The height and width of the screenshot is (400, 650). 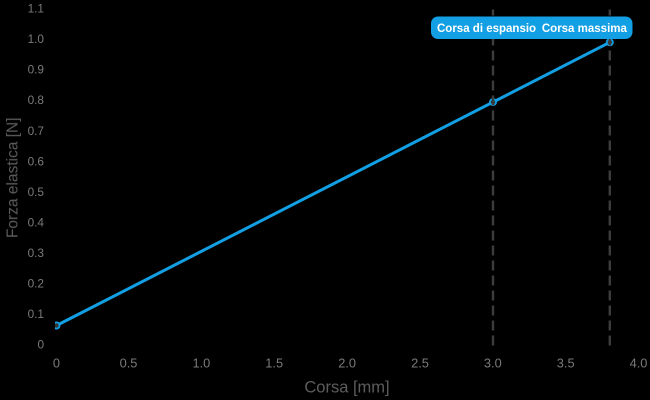 I want to click on svg-text: 2.0, so click(x=347, y=363).